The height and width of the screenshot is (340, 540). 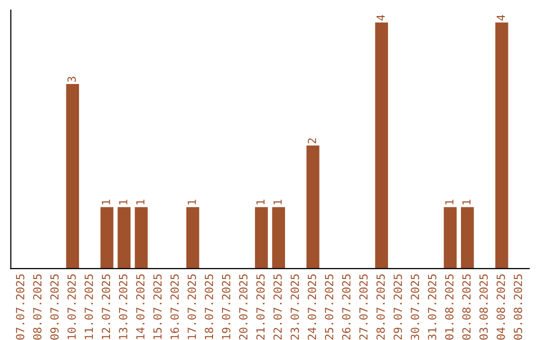 I want to click on x-tick-label: 08.07.2025, so click(x=37, y=307).